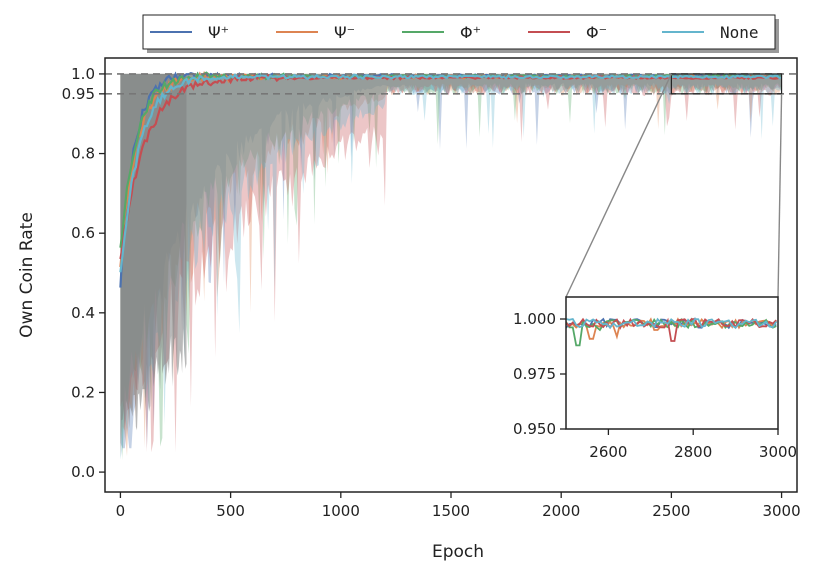 The image size is (830, 578). I want to click on inset-y-tick-label: 0.950, so click(534, 429).